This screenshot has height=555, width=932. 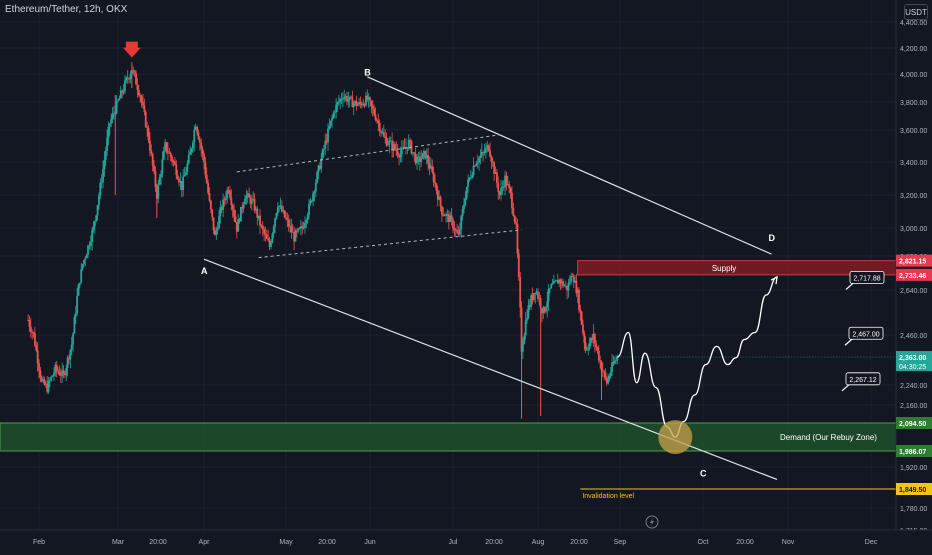 I want to click on supply-top-badge, so click(x=914, y=260).